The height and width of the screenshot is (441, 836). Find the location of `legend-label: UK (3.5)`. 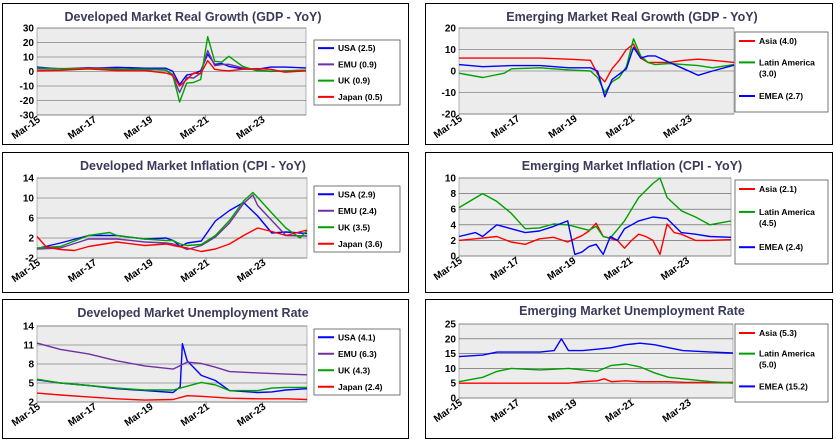

legend-label: UK (3.5) is located at coordinates (354, 227).